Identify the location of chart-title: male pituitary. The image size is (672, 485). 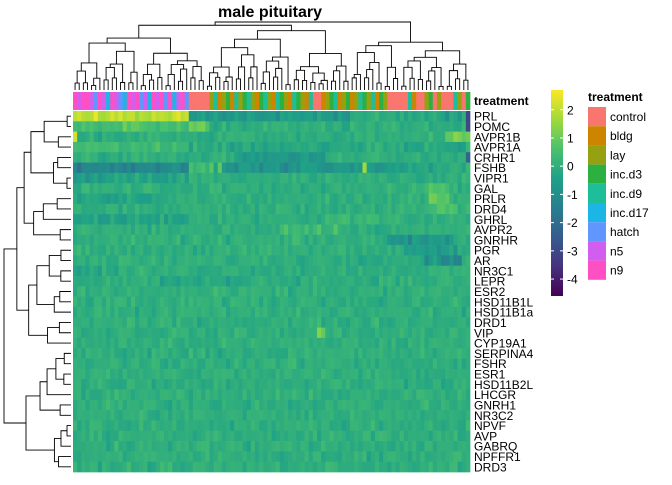
(270, 12).